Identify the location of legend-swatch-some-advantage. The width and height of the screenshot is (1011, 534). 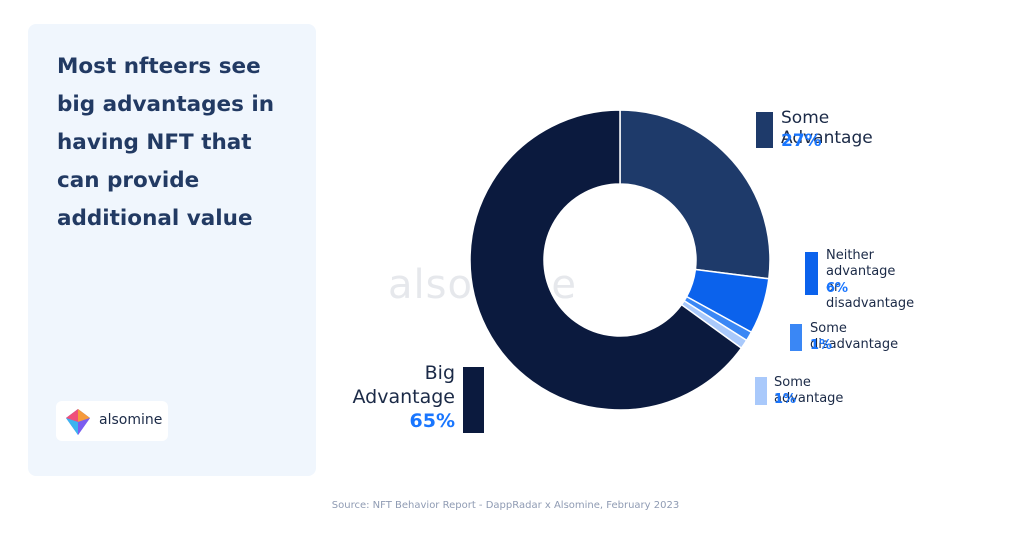
(764, 130).